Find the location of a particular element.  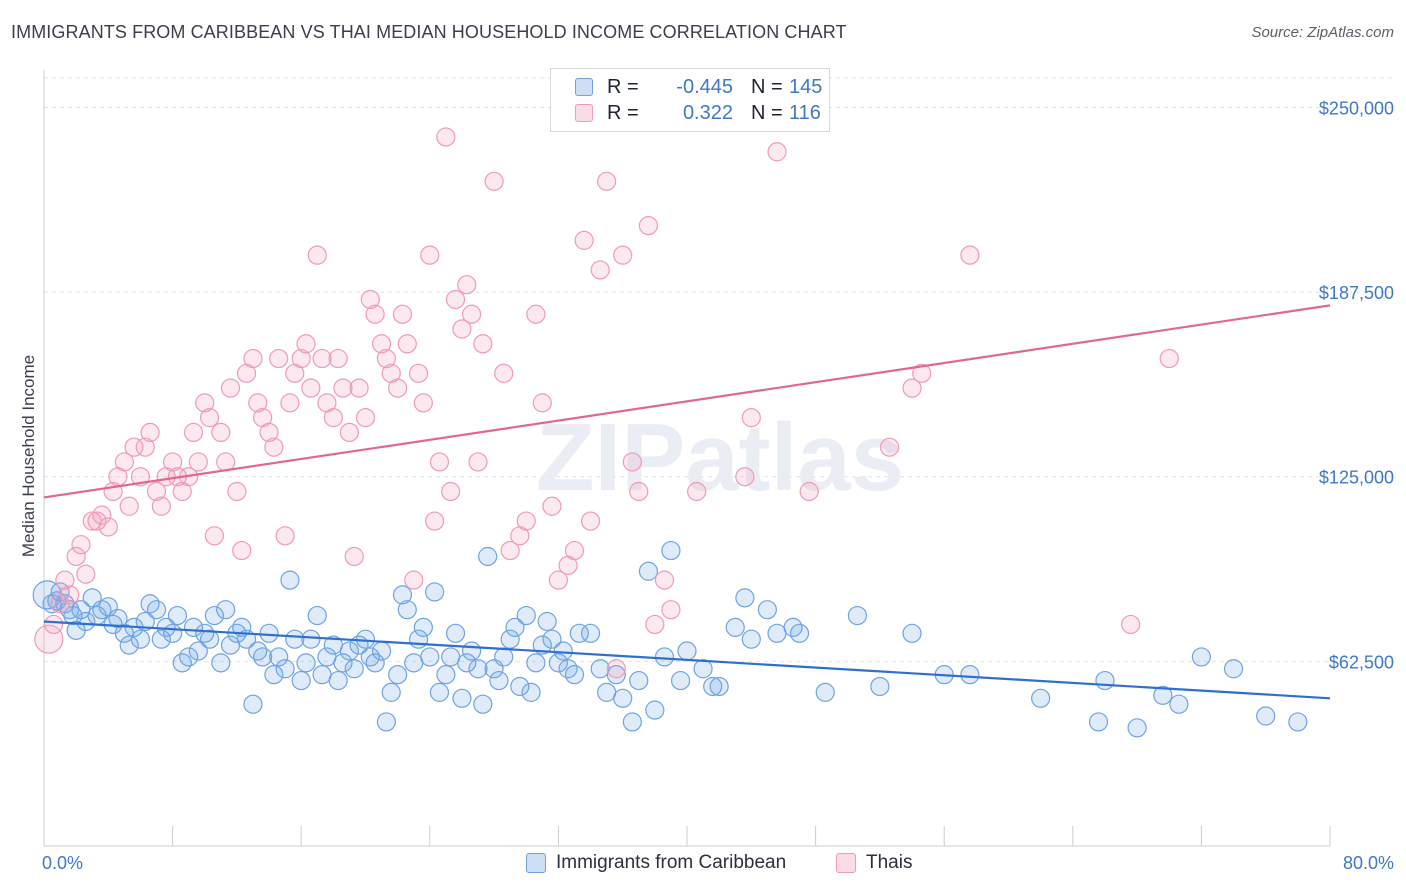

legend: R = -0.445 N = 145 R = 0.322 N = 116 is located at coordinates (690, 100).